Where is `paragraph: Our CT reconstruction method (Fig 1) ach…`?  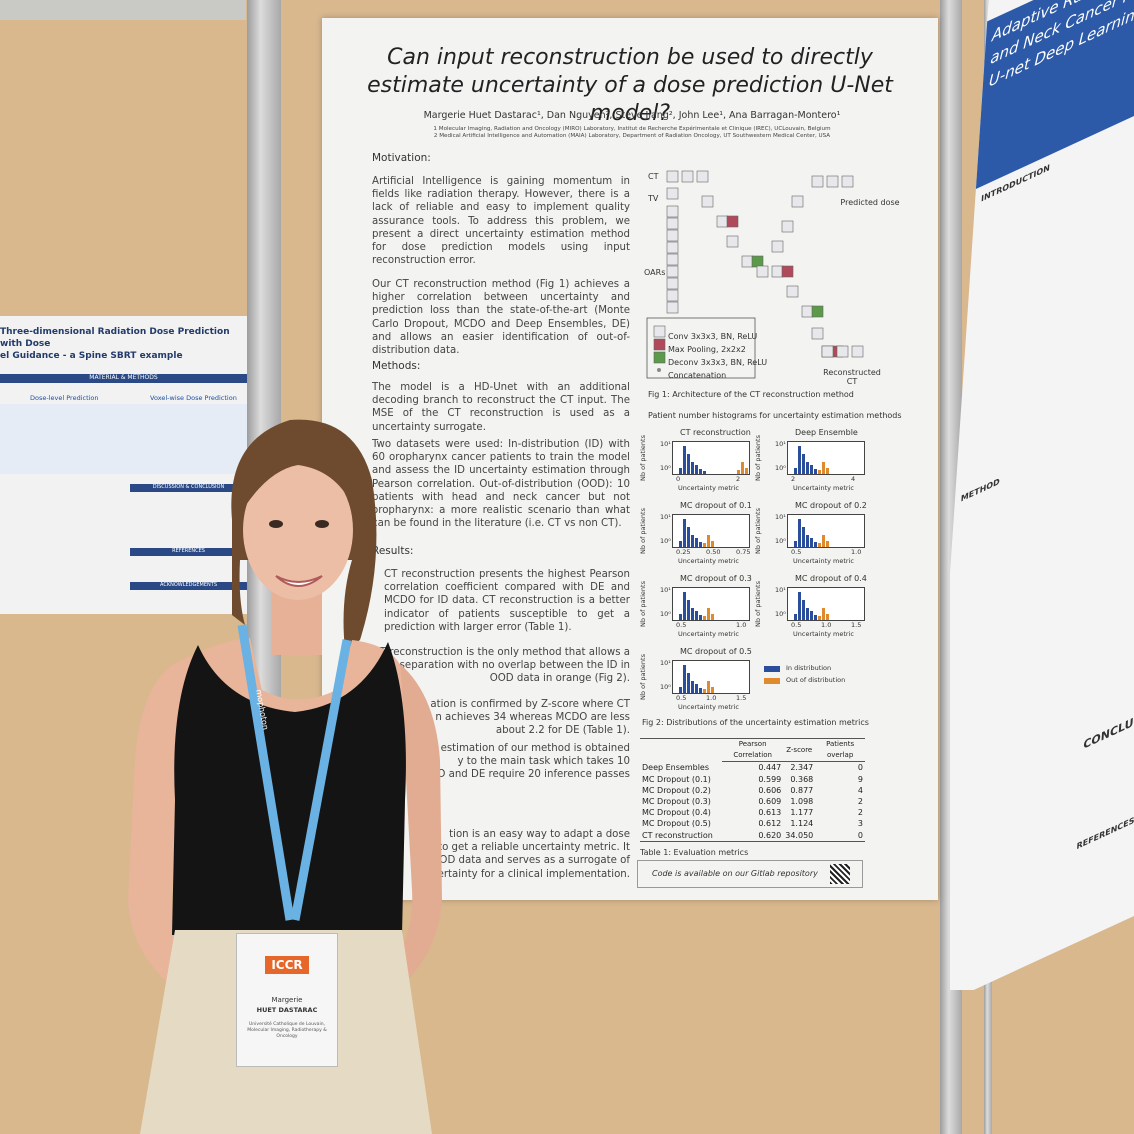 paragraph: Our CT reconstruction method (Fig 1) ach… is located at coordinates (501, 318).